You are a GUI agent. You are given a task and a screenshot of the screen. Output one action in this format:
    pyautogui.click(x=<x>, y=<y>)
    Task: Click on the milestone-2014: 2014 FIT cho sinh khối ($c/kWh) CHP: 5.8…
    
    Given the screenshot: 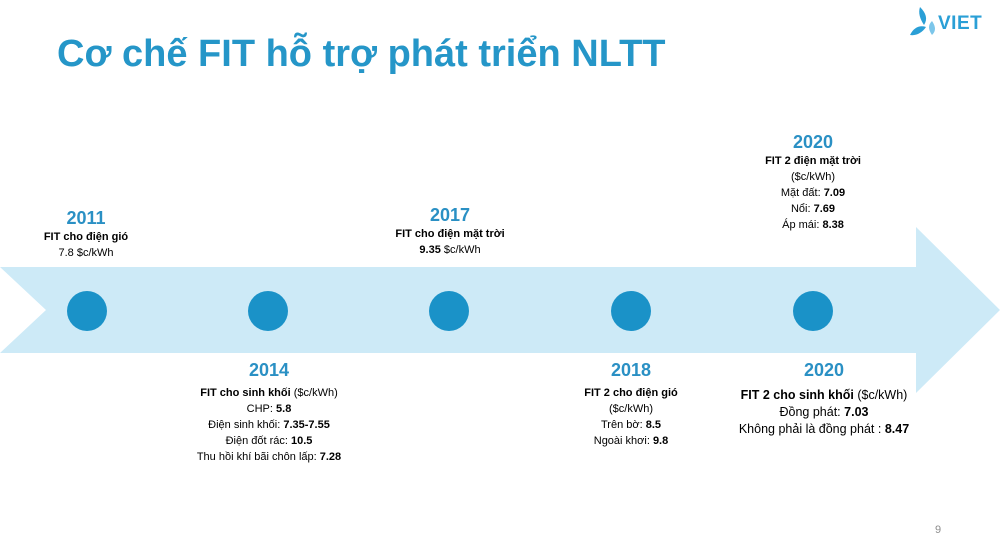 What is the action you would take?
    pyautogui.click(x=269, y=412)
    